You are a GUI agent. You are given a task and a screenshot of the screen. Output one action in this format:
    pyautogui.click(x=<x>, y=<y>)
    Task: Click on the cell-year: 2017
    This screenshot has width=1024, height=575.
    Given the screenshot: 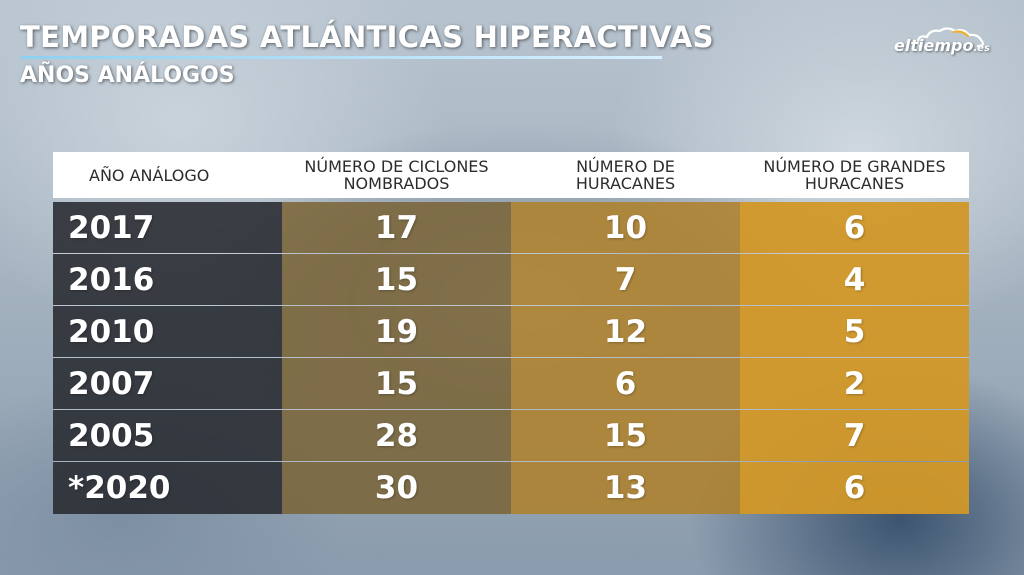 What is the action you would take?
    pyautogui.click(x=167, y=227)
    